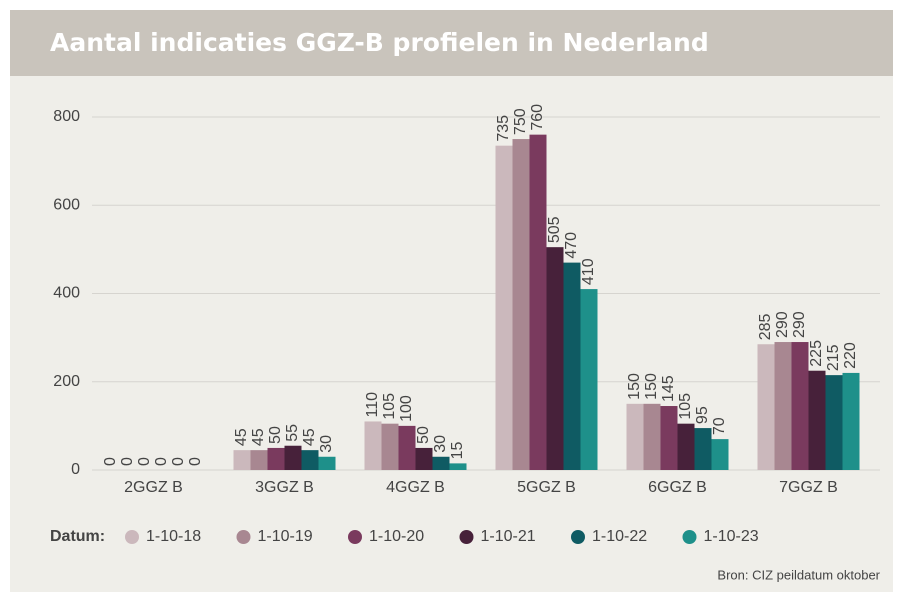  Describe the element at coordinates (668, 388) in the screenshot. I see `data-label: 145` at that location.